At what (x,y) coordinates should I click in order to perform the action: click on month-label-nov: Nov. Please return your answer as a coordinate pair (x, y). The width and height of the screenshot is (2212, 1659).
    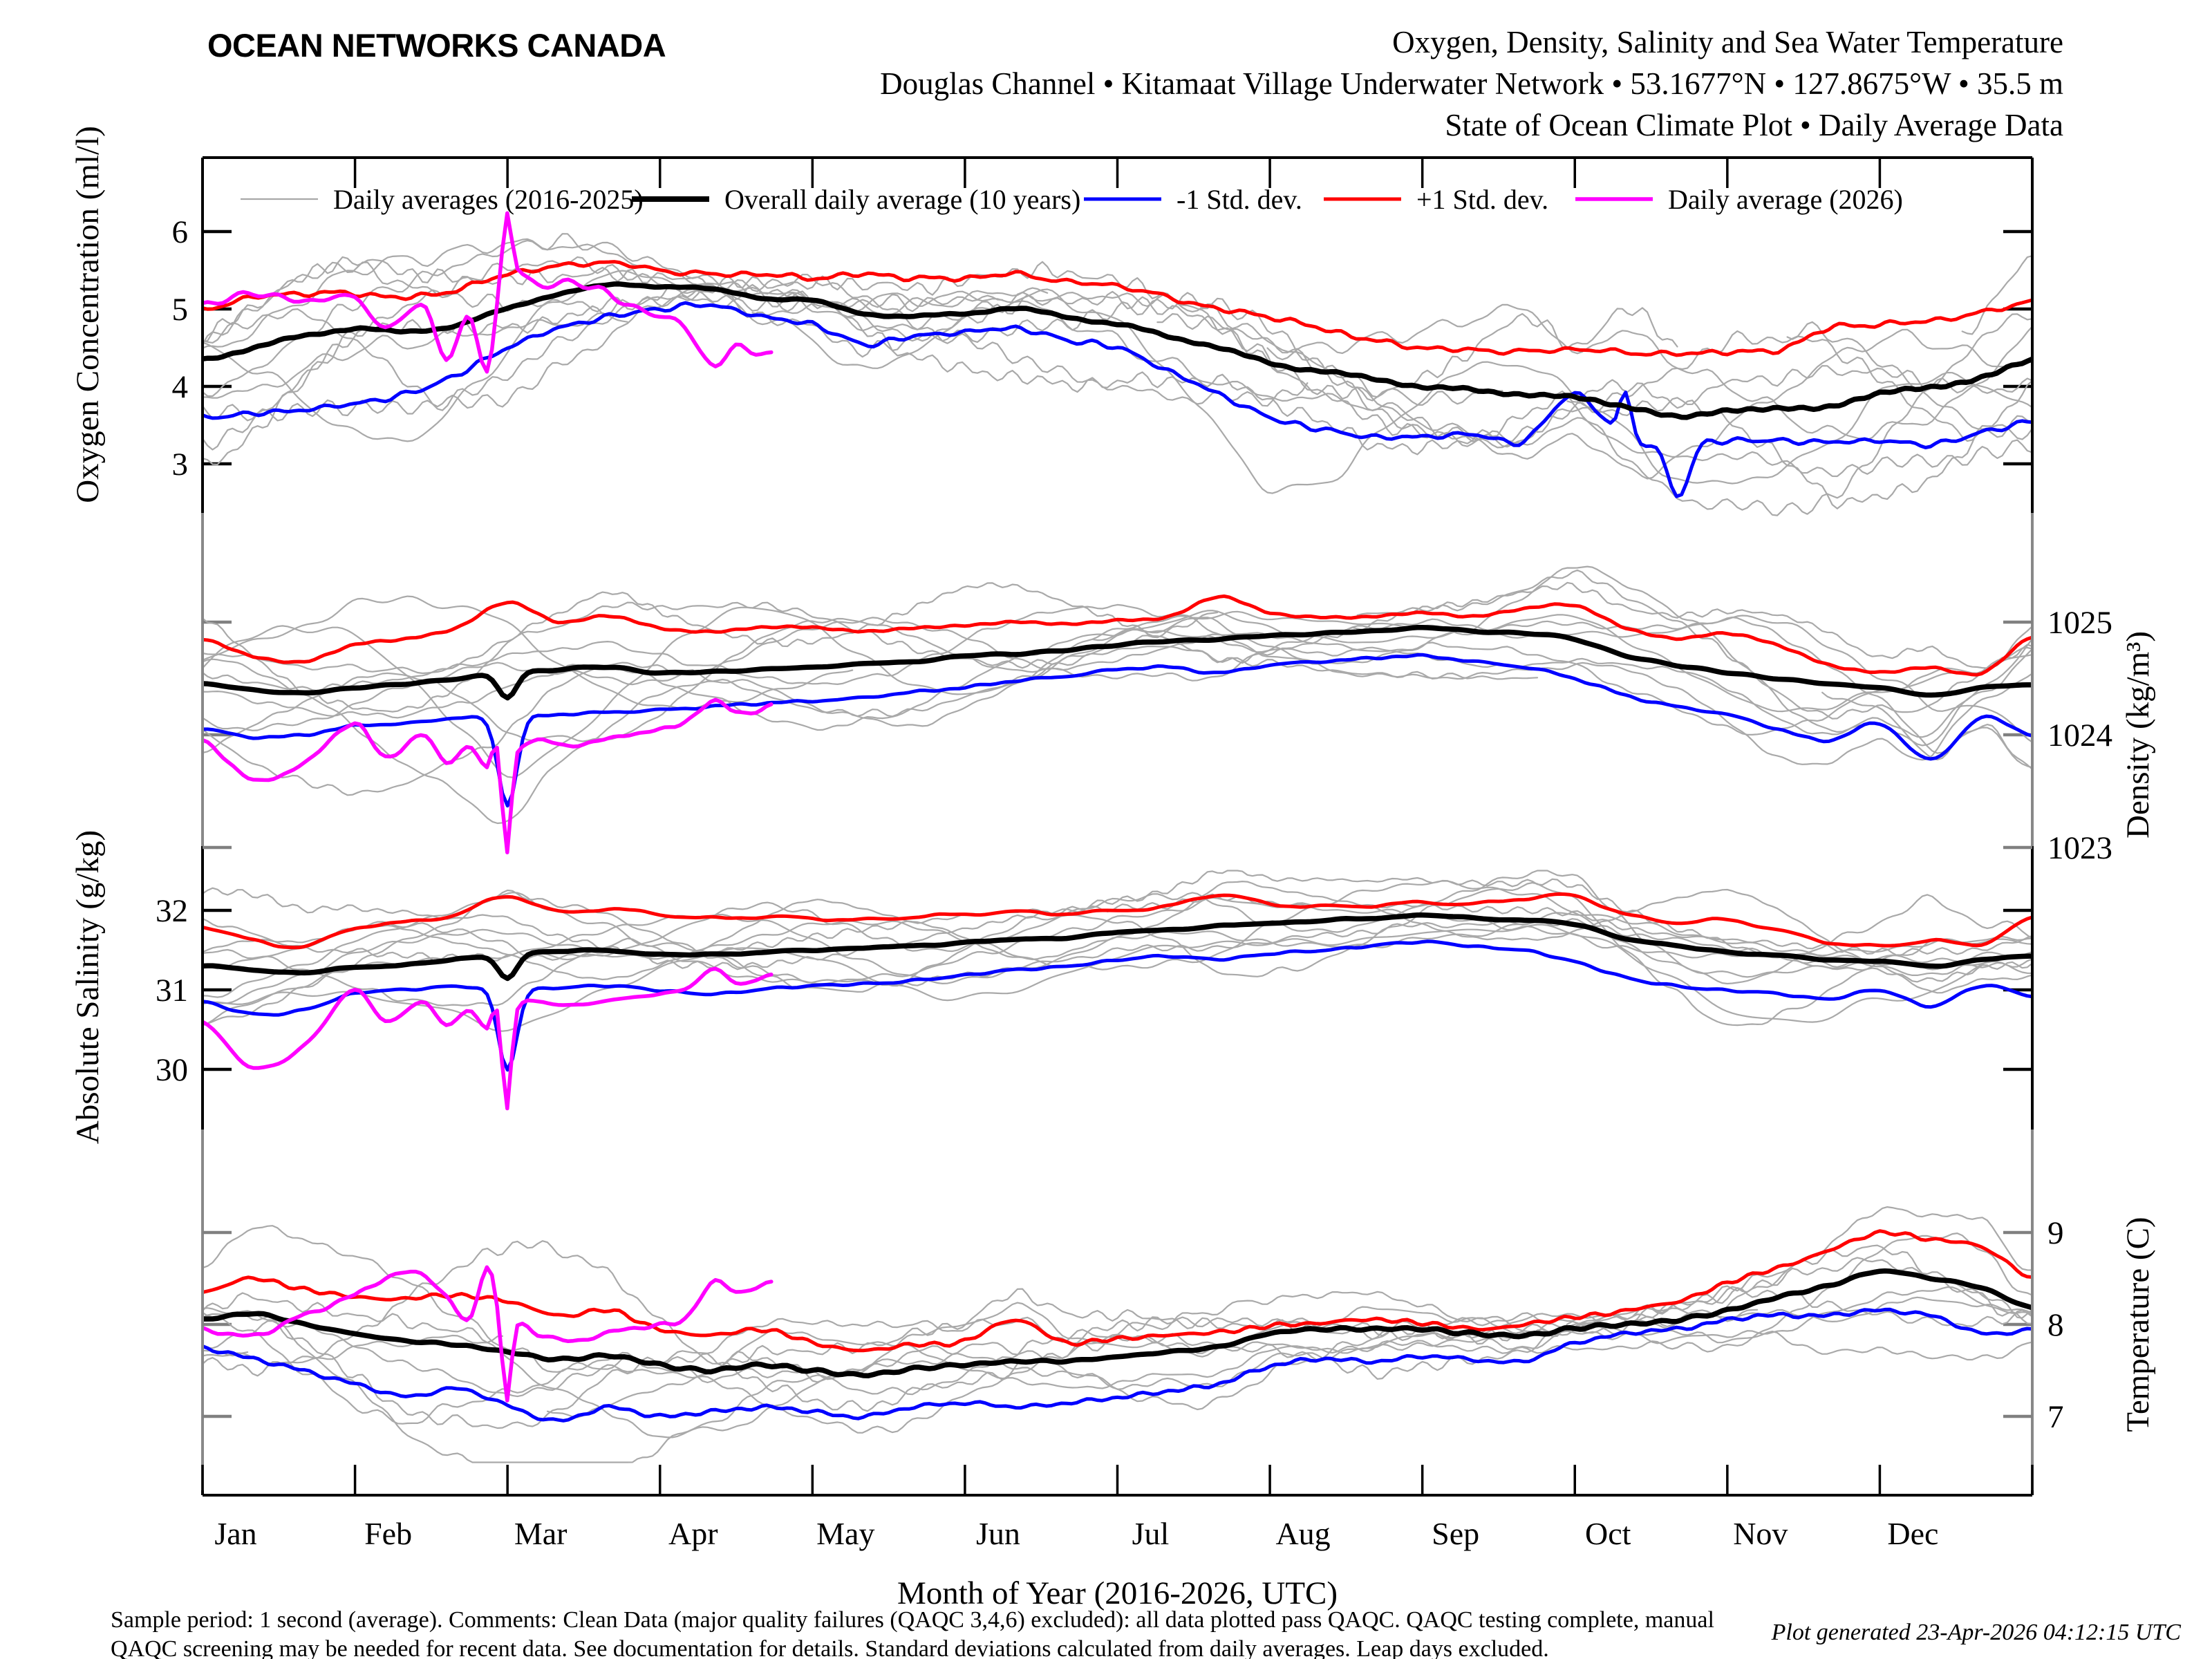
    Looking at the image, I should click on (1760, 1534).